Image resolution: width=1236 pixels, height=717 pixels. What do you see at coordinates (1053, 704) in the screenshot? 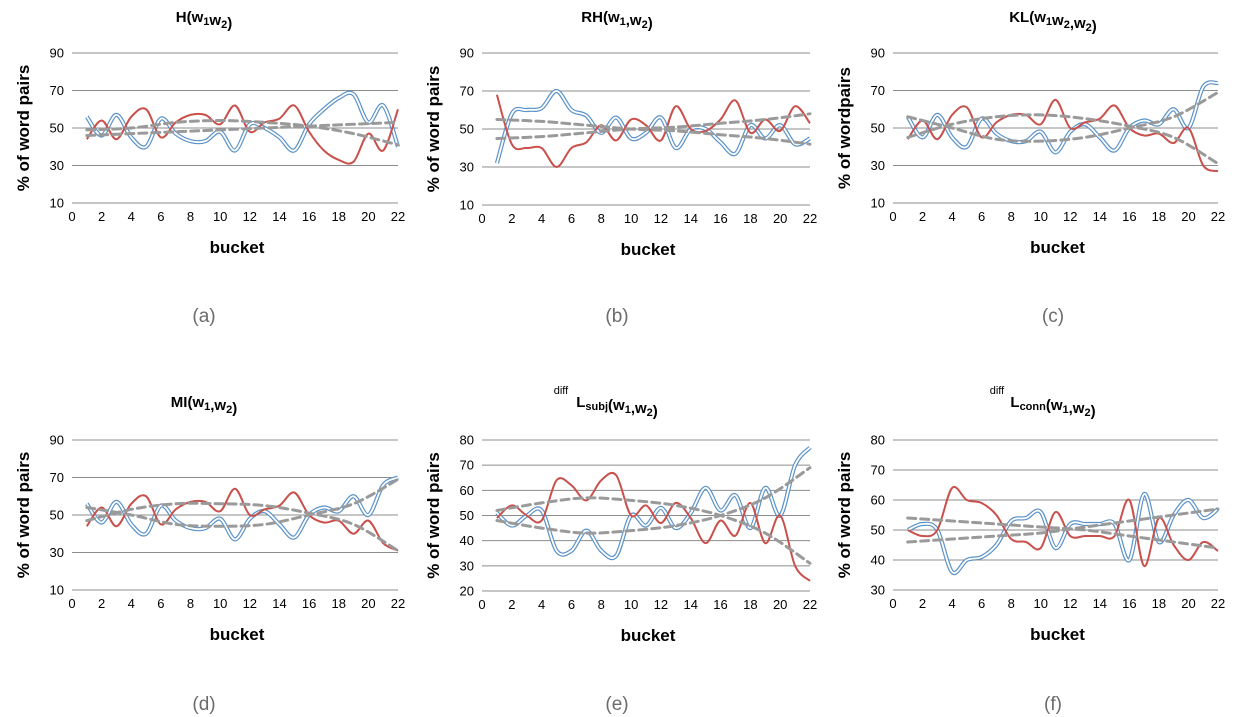
I see `panel-caption: (f)` at bounding box center [1053, 704].